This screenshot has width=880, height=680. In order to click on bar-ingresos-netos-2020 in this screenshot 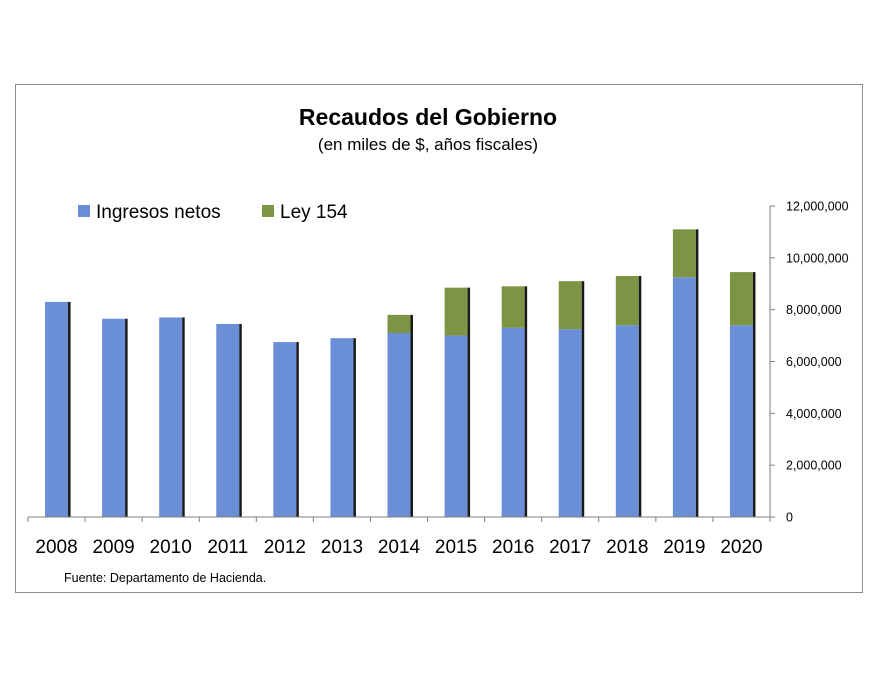, I will do `click(741, 421)`.